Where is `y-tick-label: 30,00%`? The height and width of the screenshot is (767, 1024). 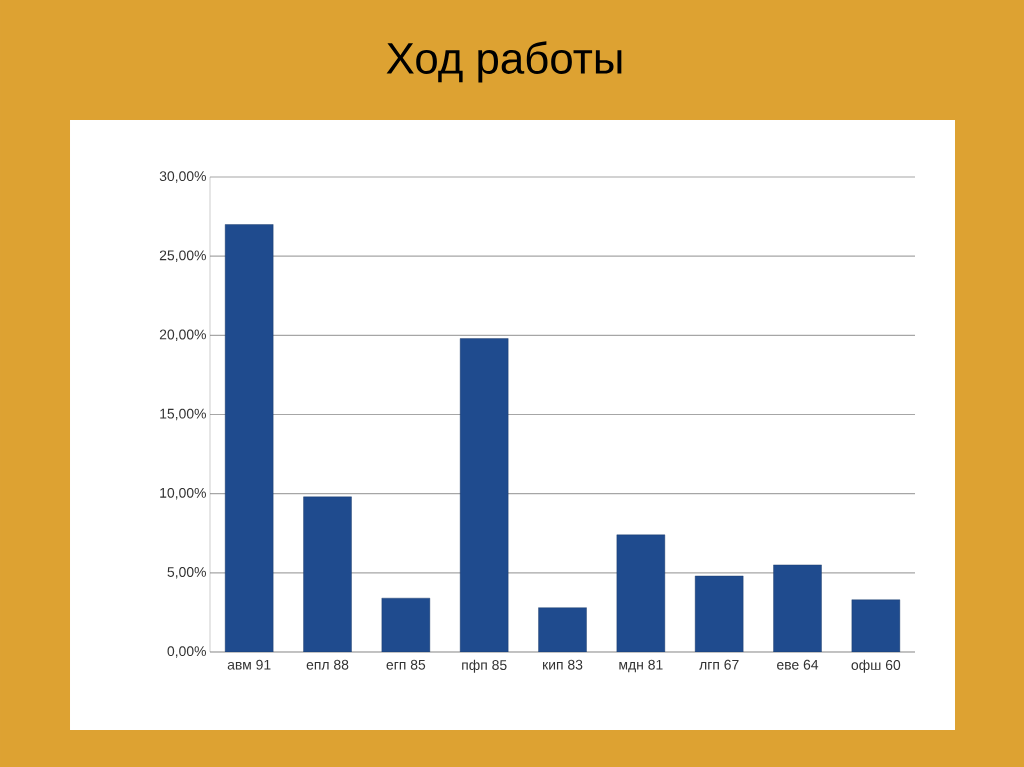 y-tick-label: 30,00% is located at coordinates (182, 177).